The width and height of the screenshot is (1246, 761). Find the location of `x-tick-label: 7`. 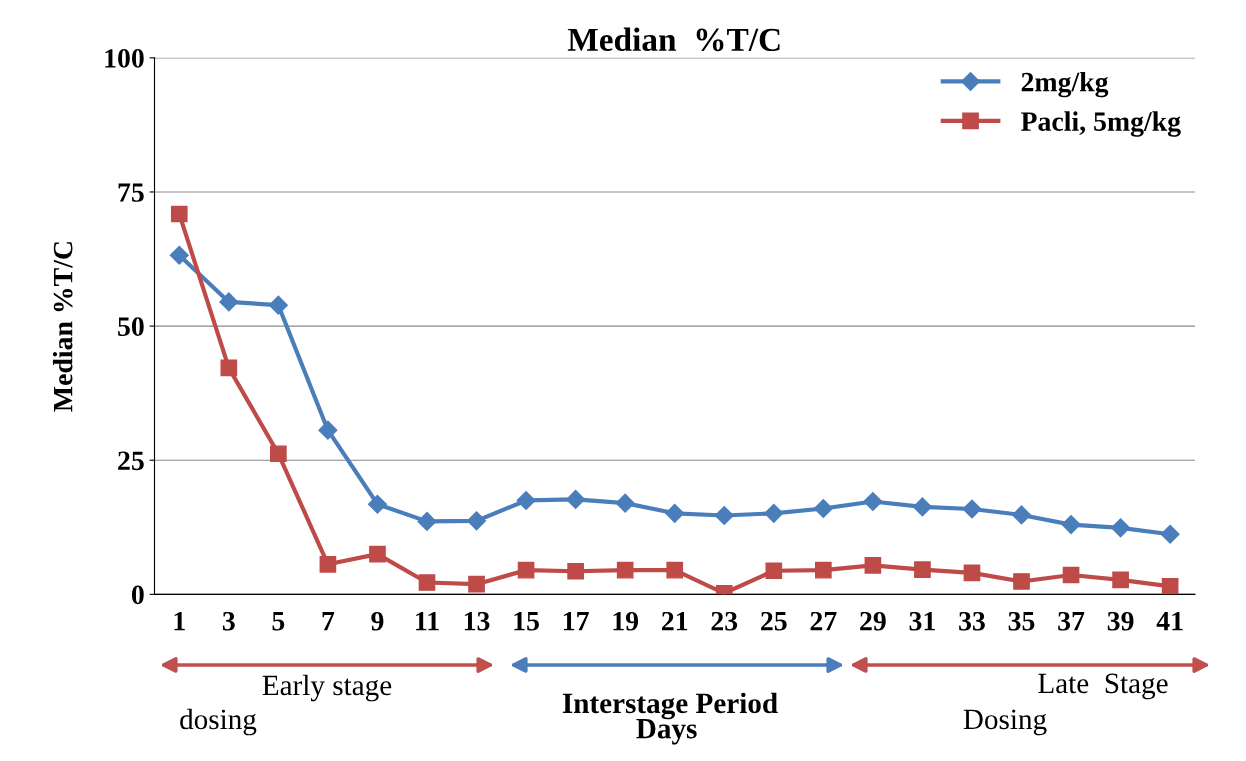

x-tick-label: 7 is located at coordinates (328, 621).